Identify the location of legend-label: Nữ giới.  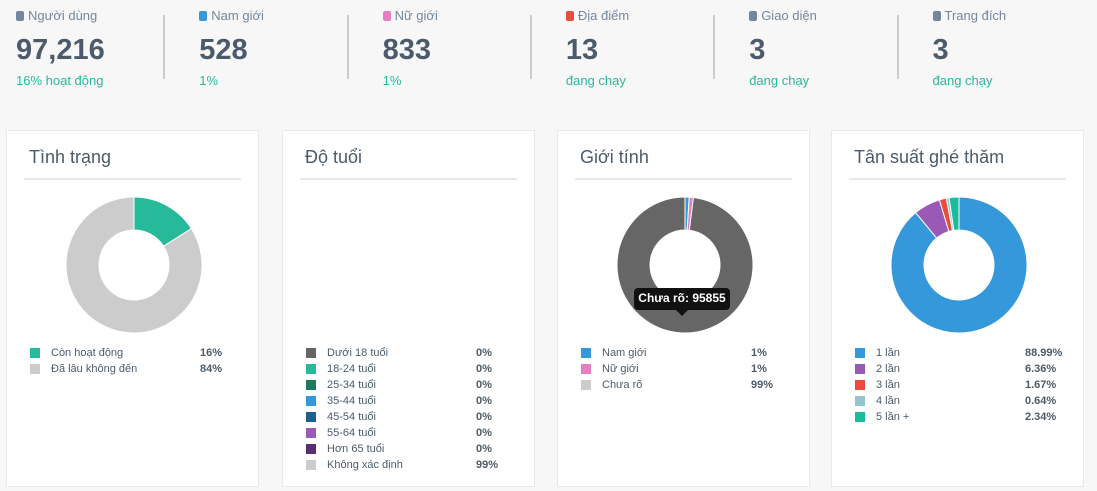
(620, 369).